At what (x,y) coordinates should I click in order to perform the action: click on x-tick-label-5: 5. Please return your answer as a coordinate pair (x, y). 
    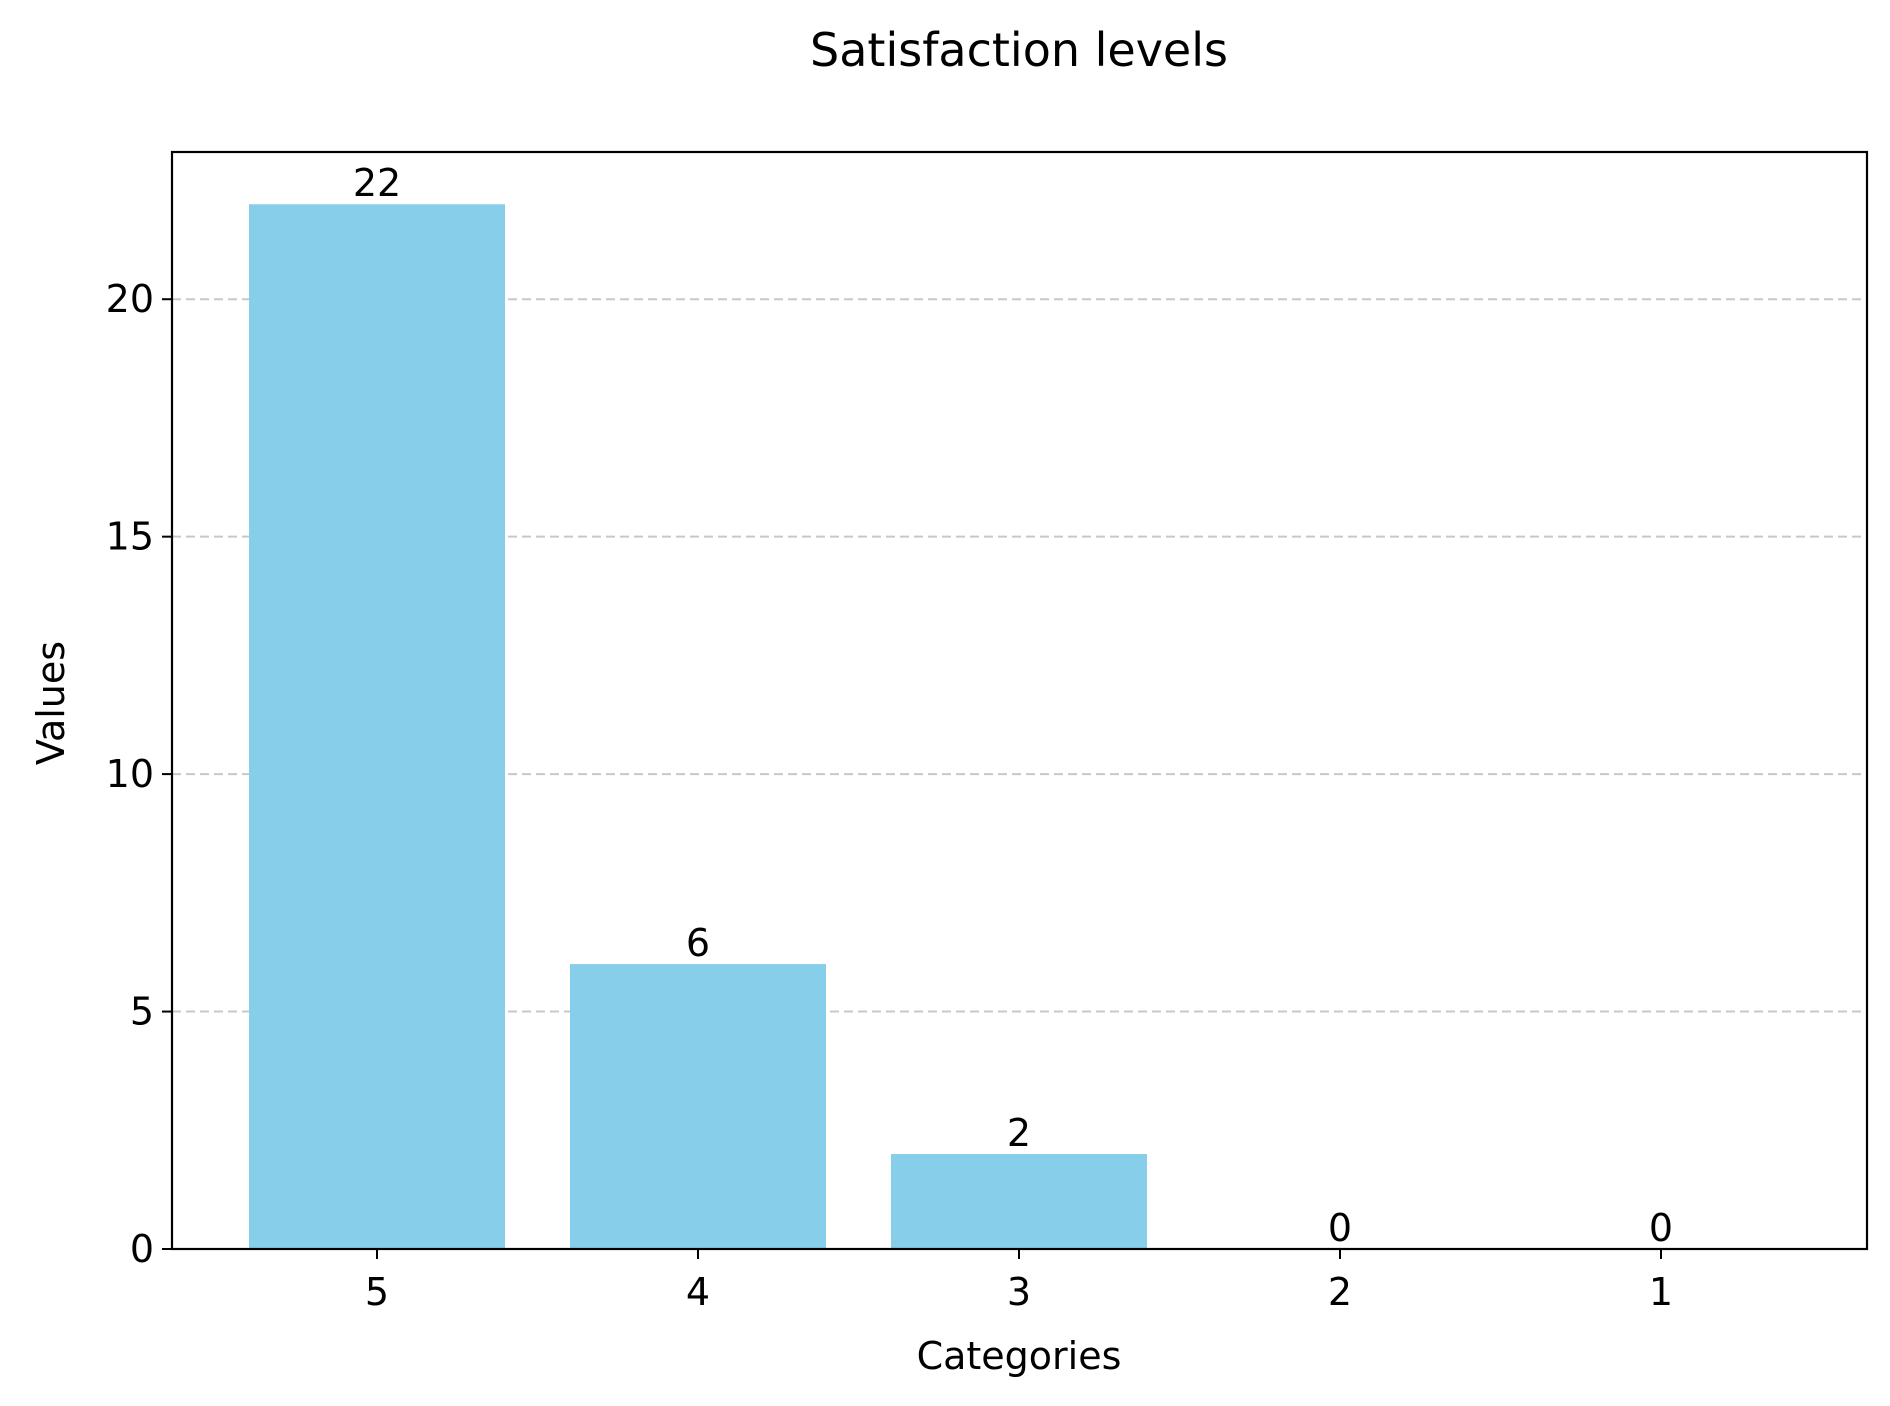
    Looking at the image, I should click on (377, 1292).